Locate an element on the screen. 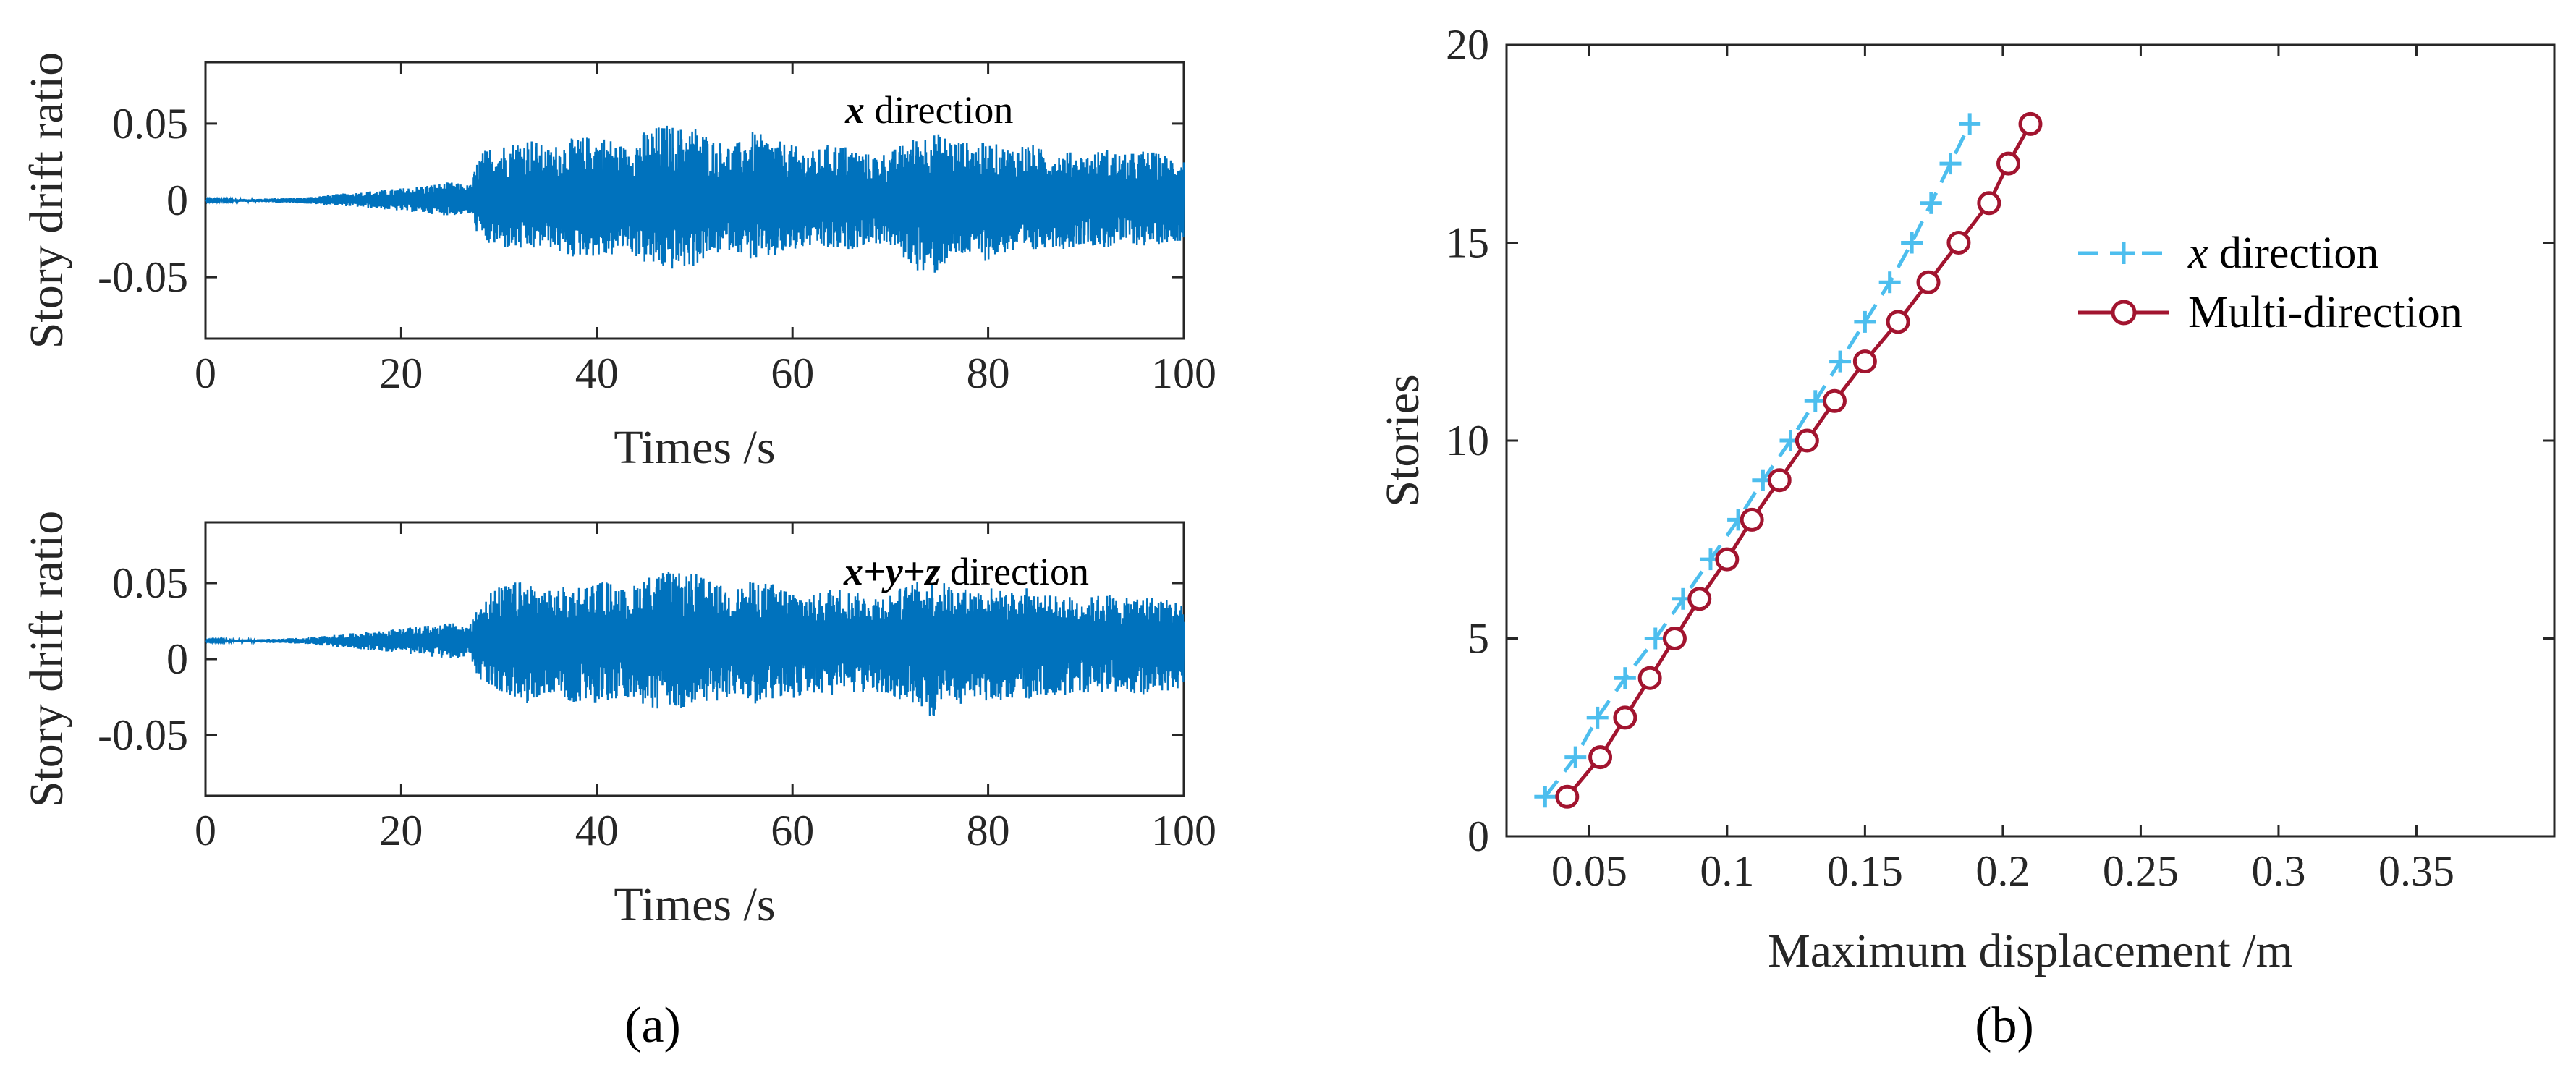  y-axis-label-a-bottom: Story drift ratio is located at coordinates (46, 659).